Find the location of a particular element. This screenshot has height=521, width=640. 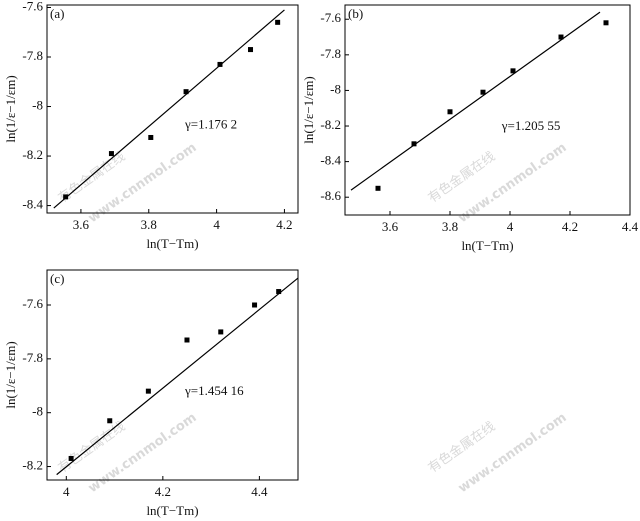

annotation: γ=1.176 2 is located at coordinates (210, 124).